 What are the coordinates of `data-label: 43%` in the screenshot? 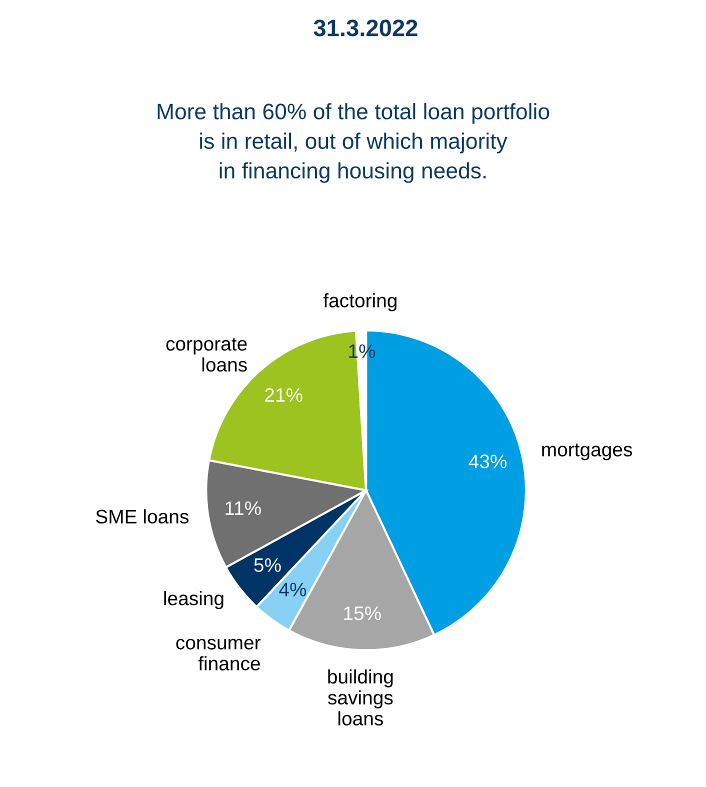 It's located at (487, 461).